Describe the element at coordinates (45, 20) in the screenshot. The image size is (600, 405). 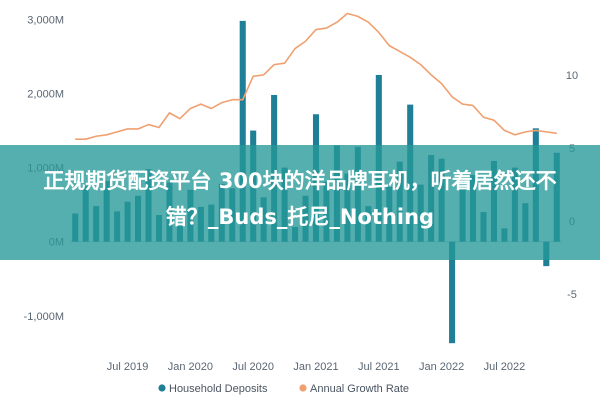
I see `left-axis-tick-label: 3,000M` at that location.